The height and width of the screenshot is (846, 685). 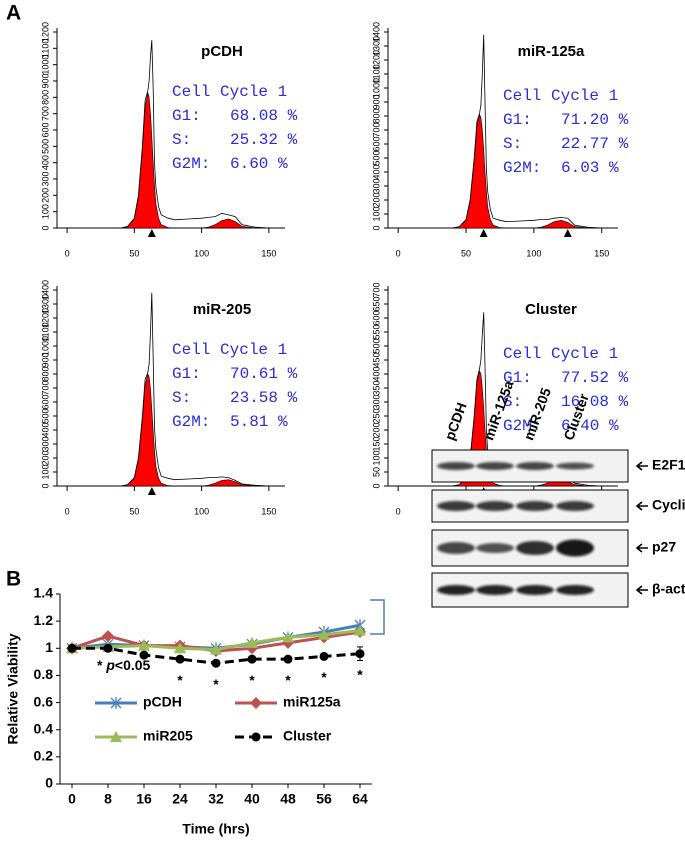 I want to click on y-axis-title: Relative Viability, so click(x=13, y=688).